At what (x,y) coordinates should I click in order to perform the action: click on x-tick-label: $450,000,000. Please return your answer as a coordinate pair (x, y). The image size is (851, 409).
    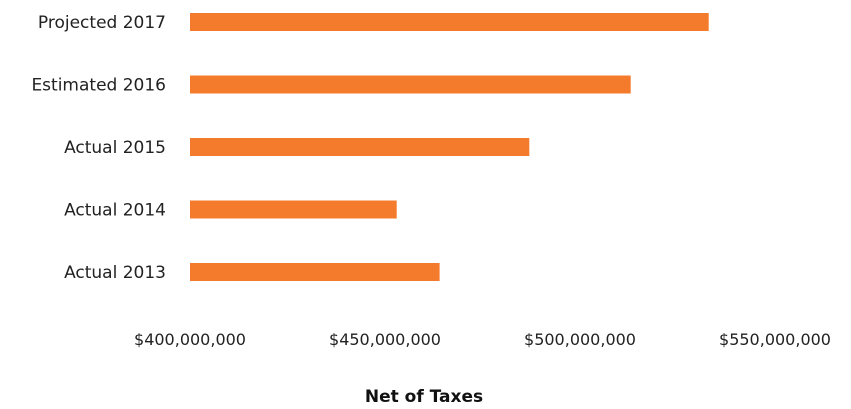
    Looking at the image, I should click on (385, 339).